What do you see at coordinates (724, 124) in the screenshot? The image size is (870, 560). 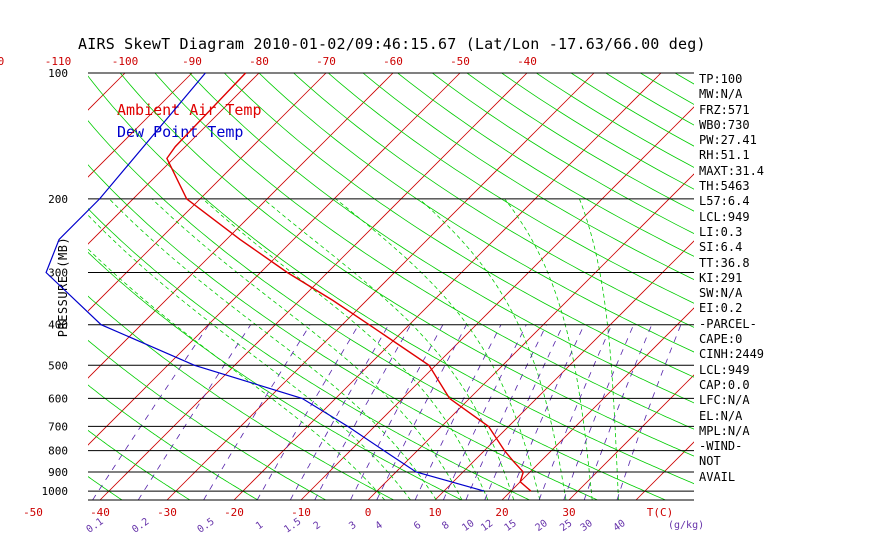 I see `stat-line: WB0:730` at bounding box center [724, 124].